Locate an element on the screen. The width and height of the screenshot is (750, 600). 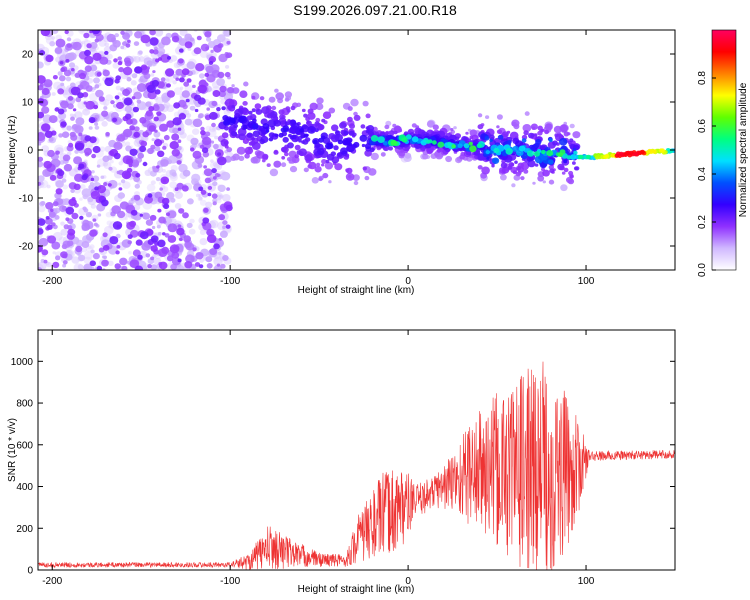
y-tick-label: 20 is located at coordinates (28, 55).